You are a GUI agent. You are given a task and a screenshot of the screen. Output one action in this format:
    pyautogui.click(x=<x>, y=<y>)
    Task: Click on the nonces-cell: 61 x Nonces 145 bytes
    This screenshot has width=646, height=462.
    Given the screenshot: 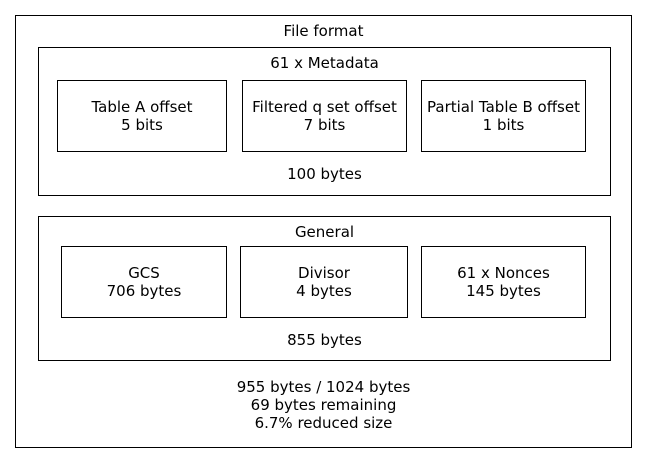 What is the action you would take?
    pyautogui.click(x=503, y=282)
    